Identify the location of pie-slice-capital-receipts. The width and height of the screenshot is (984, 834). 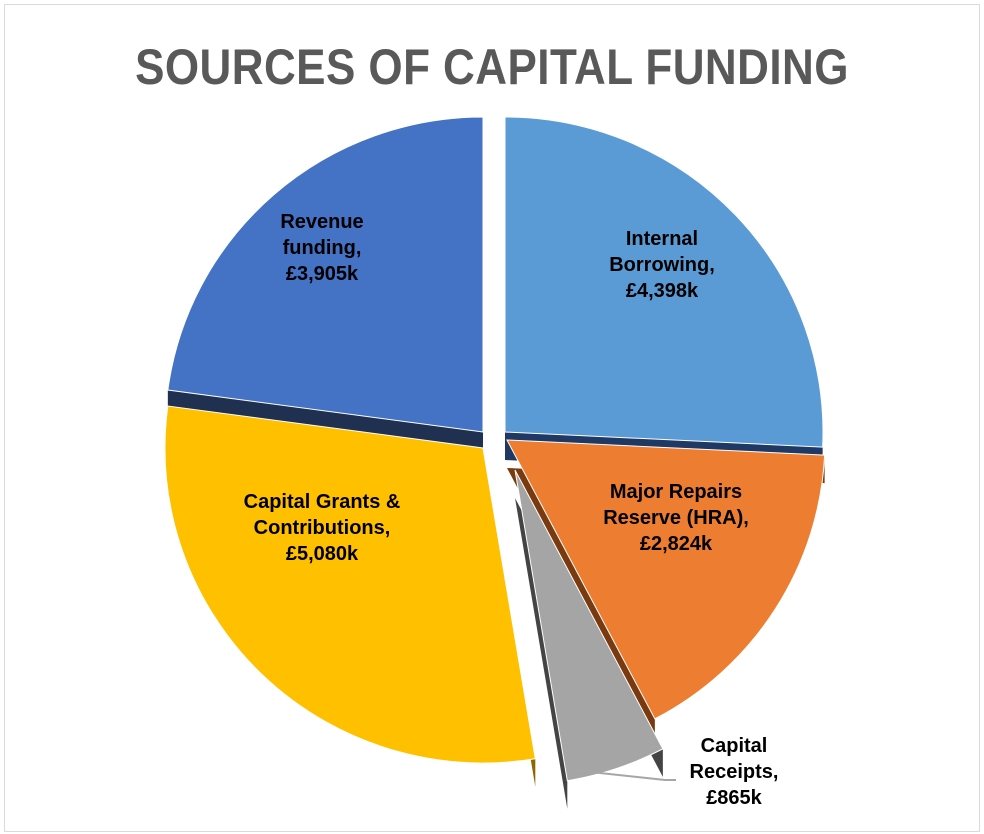
(589, 625).